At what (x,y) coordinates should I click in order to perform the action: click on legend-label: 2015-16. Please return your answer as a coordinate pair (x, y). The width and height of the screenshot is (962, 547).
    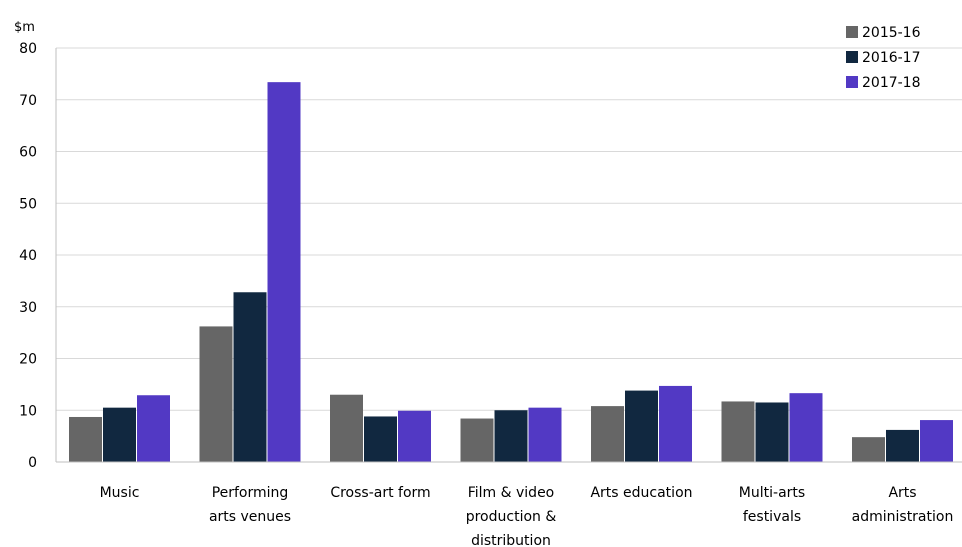
    Looking at the image, I should click on (891, 33).